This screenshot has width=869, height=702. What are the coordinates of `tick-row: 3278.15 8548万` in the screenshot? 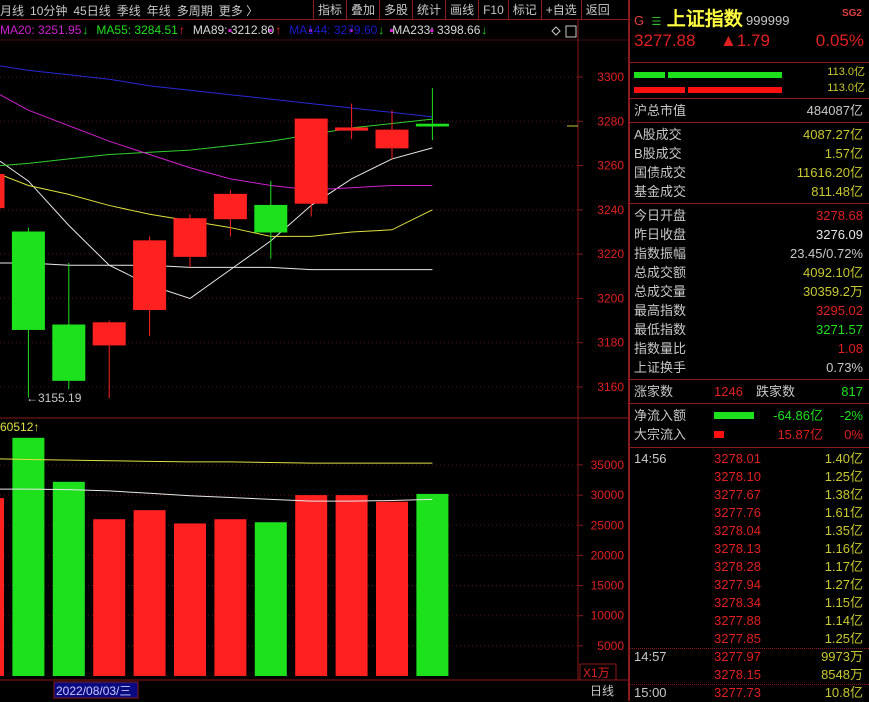 It's located at (748, 675).